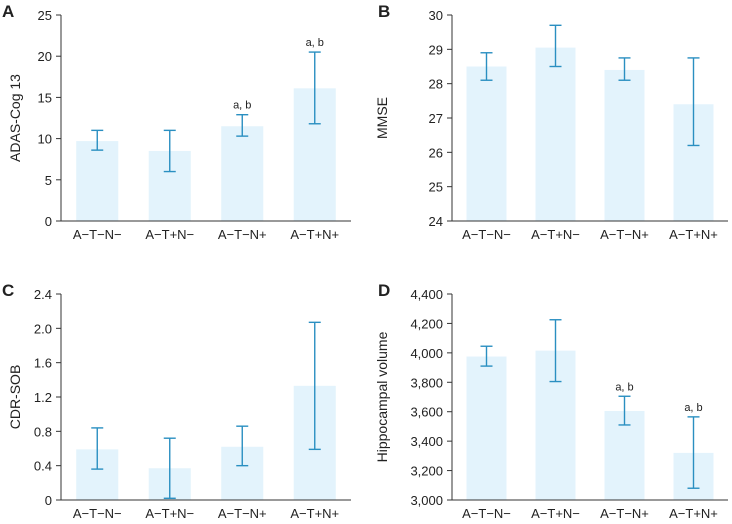 The width and height of the screenshot is (732, 524). I want to click on x-tick-label-a-2: A−T−N+, so click(242, 234).